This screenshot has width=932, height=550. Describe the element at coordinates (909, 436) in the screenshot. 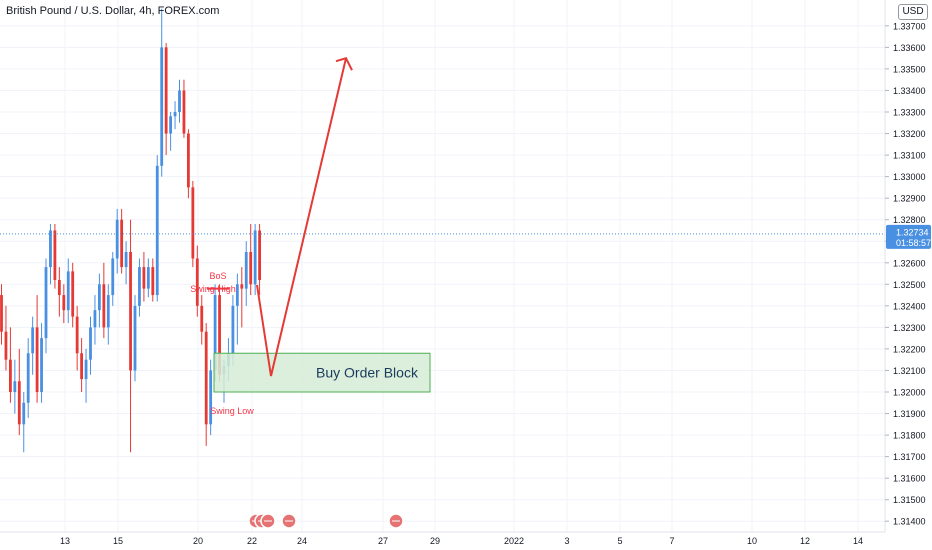

I see `y-tick-label: 1.31800` at that location.